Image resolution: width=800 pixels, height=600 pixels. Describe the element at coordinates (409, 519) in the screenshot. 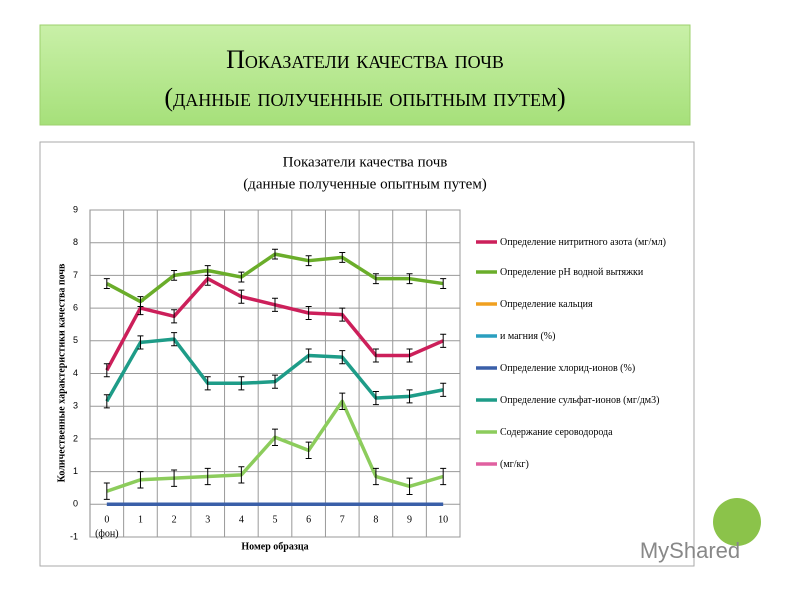

I see `x-tick-label: 9` at that location.